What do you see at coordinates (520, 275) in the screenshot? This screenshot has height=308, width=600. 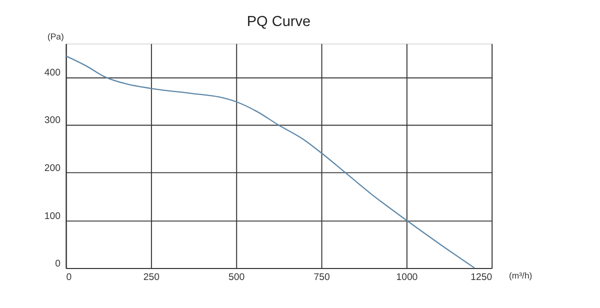 I see `x-axis-title: (m³/h)` at bounding box center [520, 275].